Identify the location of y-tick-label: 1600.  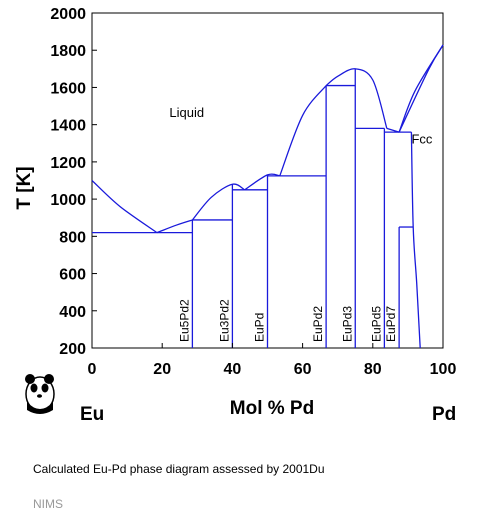
(68, 88).